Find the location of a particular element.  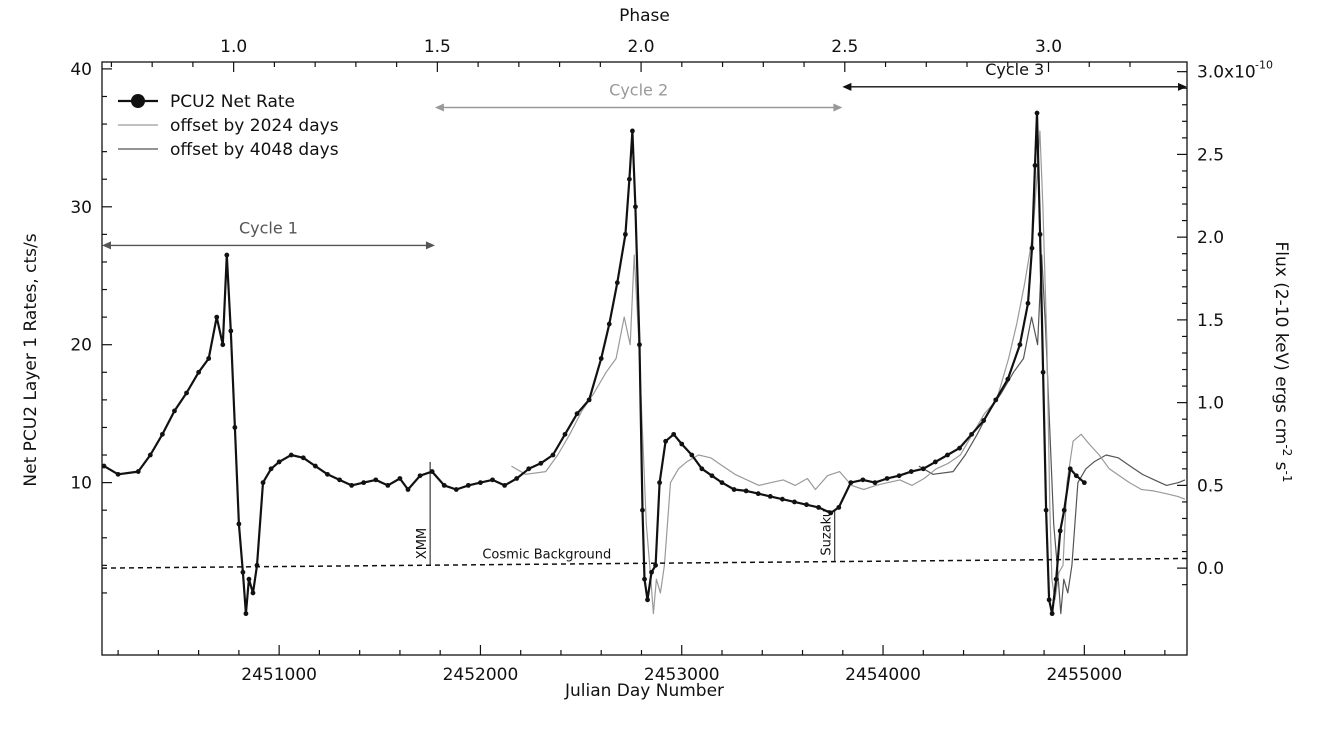

legend-label-0: PCU2 Net Rate is located at coordinates (232, 102).